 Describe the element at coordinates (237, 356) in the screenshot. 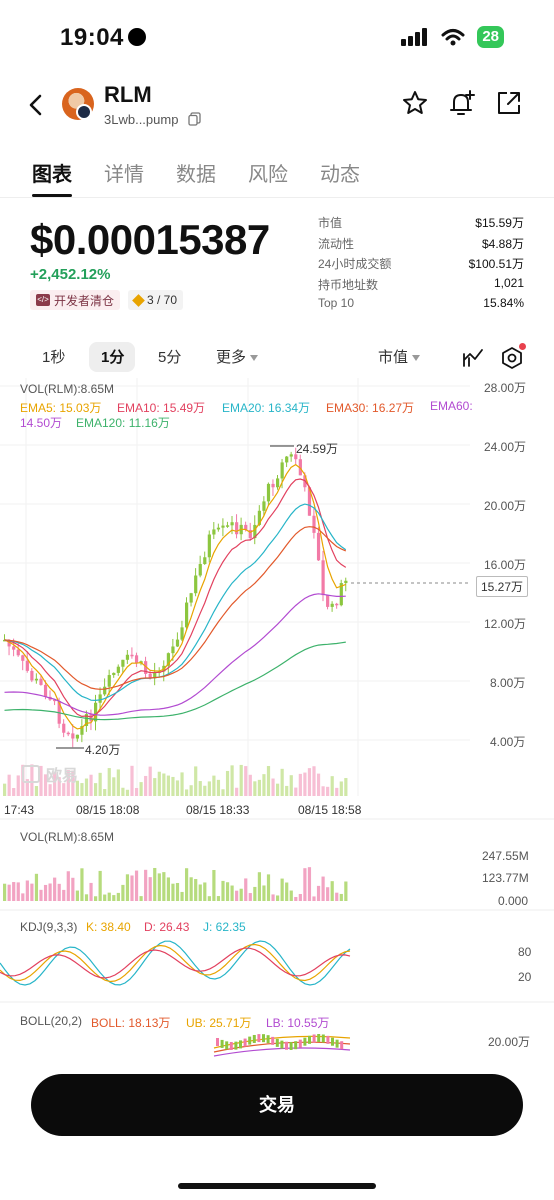

I see `more-timeframes-dropdown: 更多` at that location.